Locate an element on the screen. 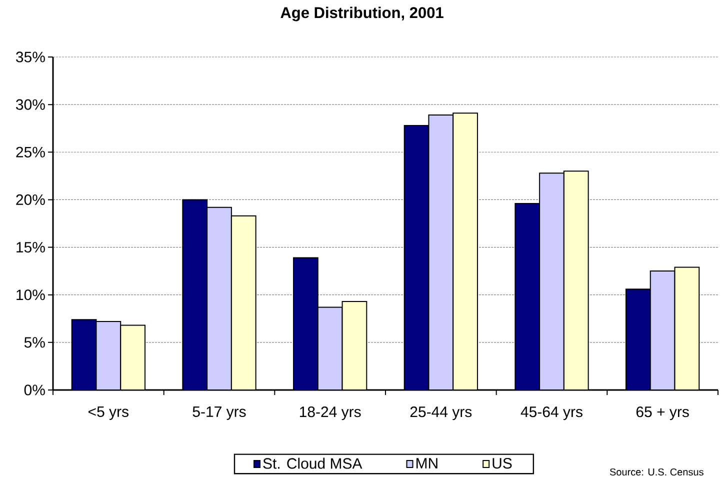 This screenshot has height=478, width=724. x-tick-label: 25-44 yrs is located at coordinates (441, 413).